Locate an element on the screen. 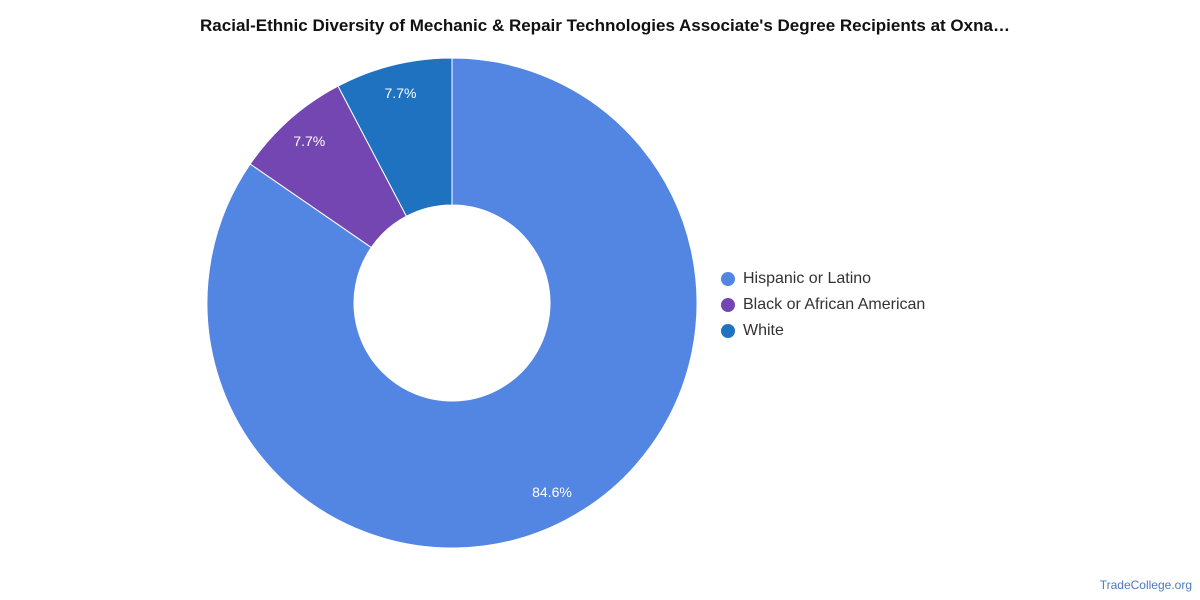 This screenshot has height=600, width=1200. slice-label-black-or-african-american: 7.7% is located at coordinates (309, 141).